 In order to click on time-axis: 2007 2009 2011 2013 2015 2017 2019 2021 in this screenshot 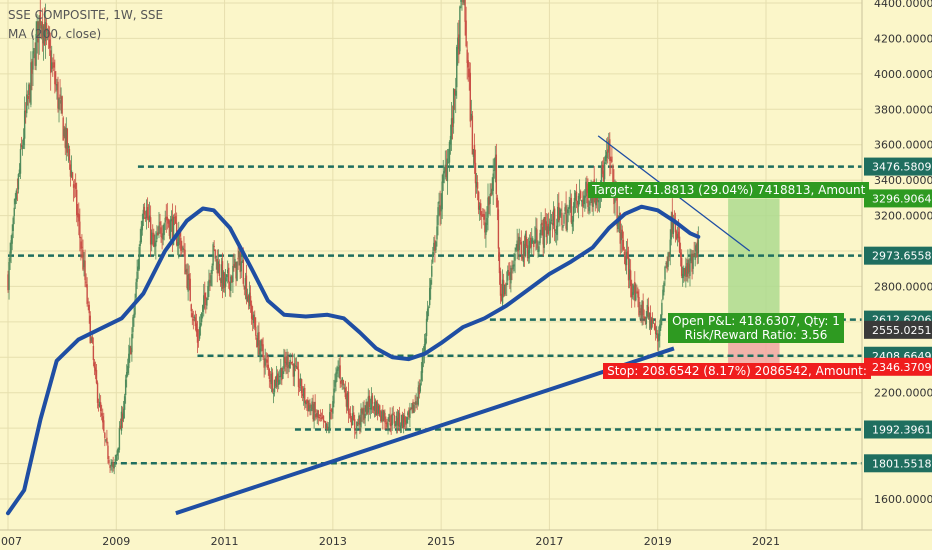, I will do `click(390, 541)`.